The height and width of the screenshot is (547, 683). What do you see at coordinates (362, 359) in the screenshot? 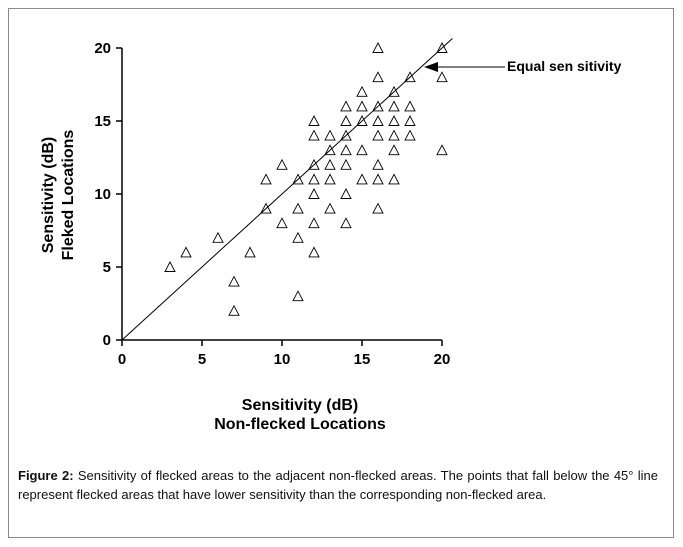
I see `x-tick-label: 15` at bounding box center [362, 359].